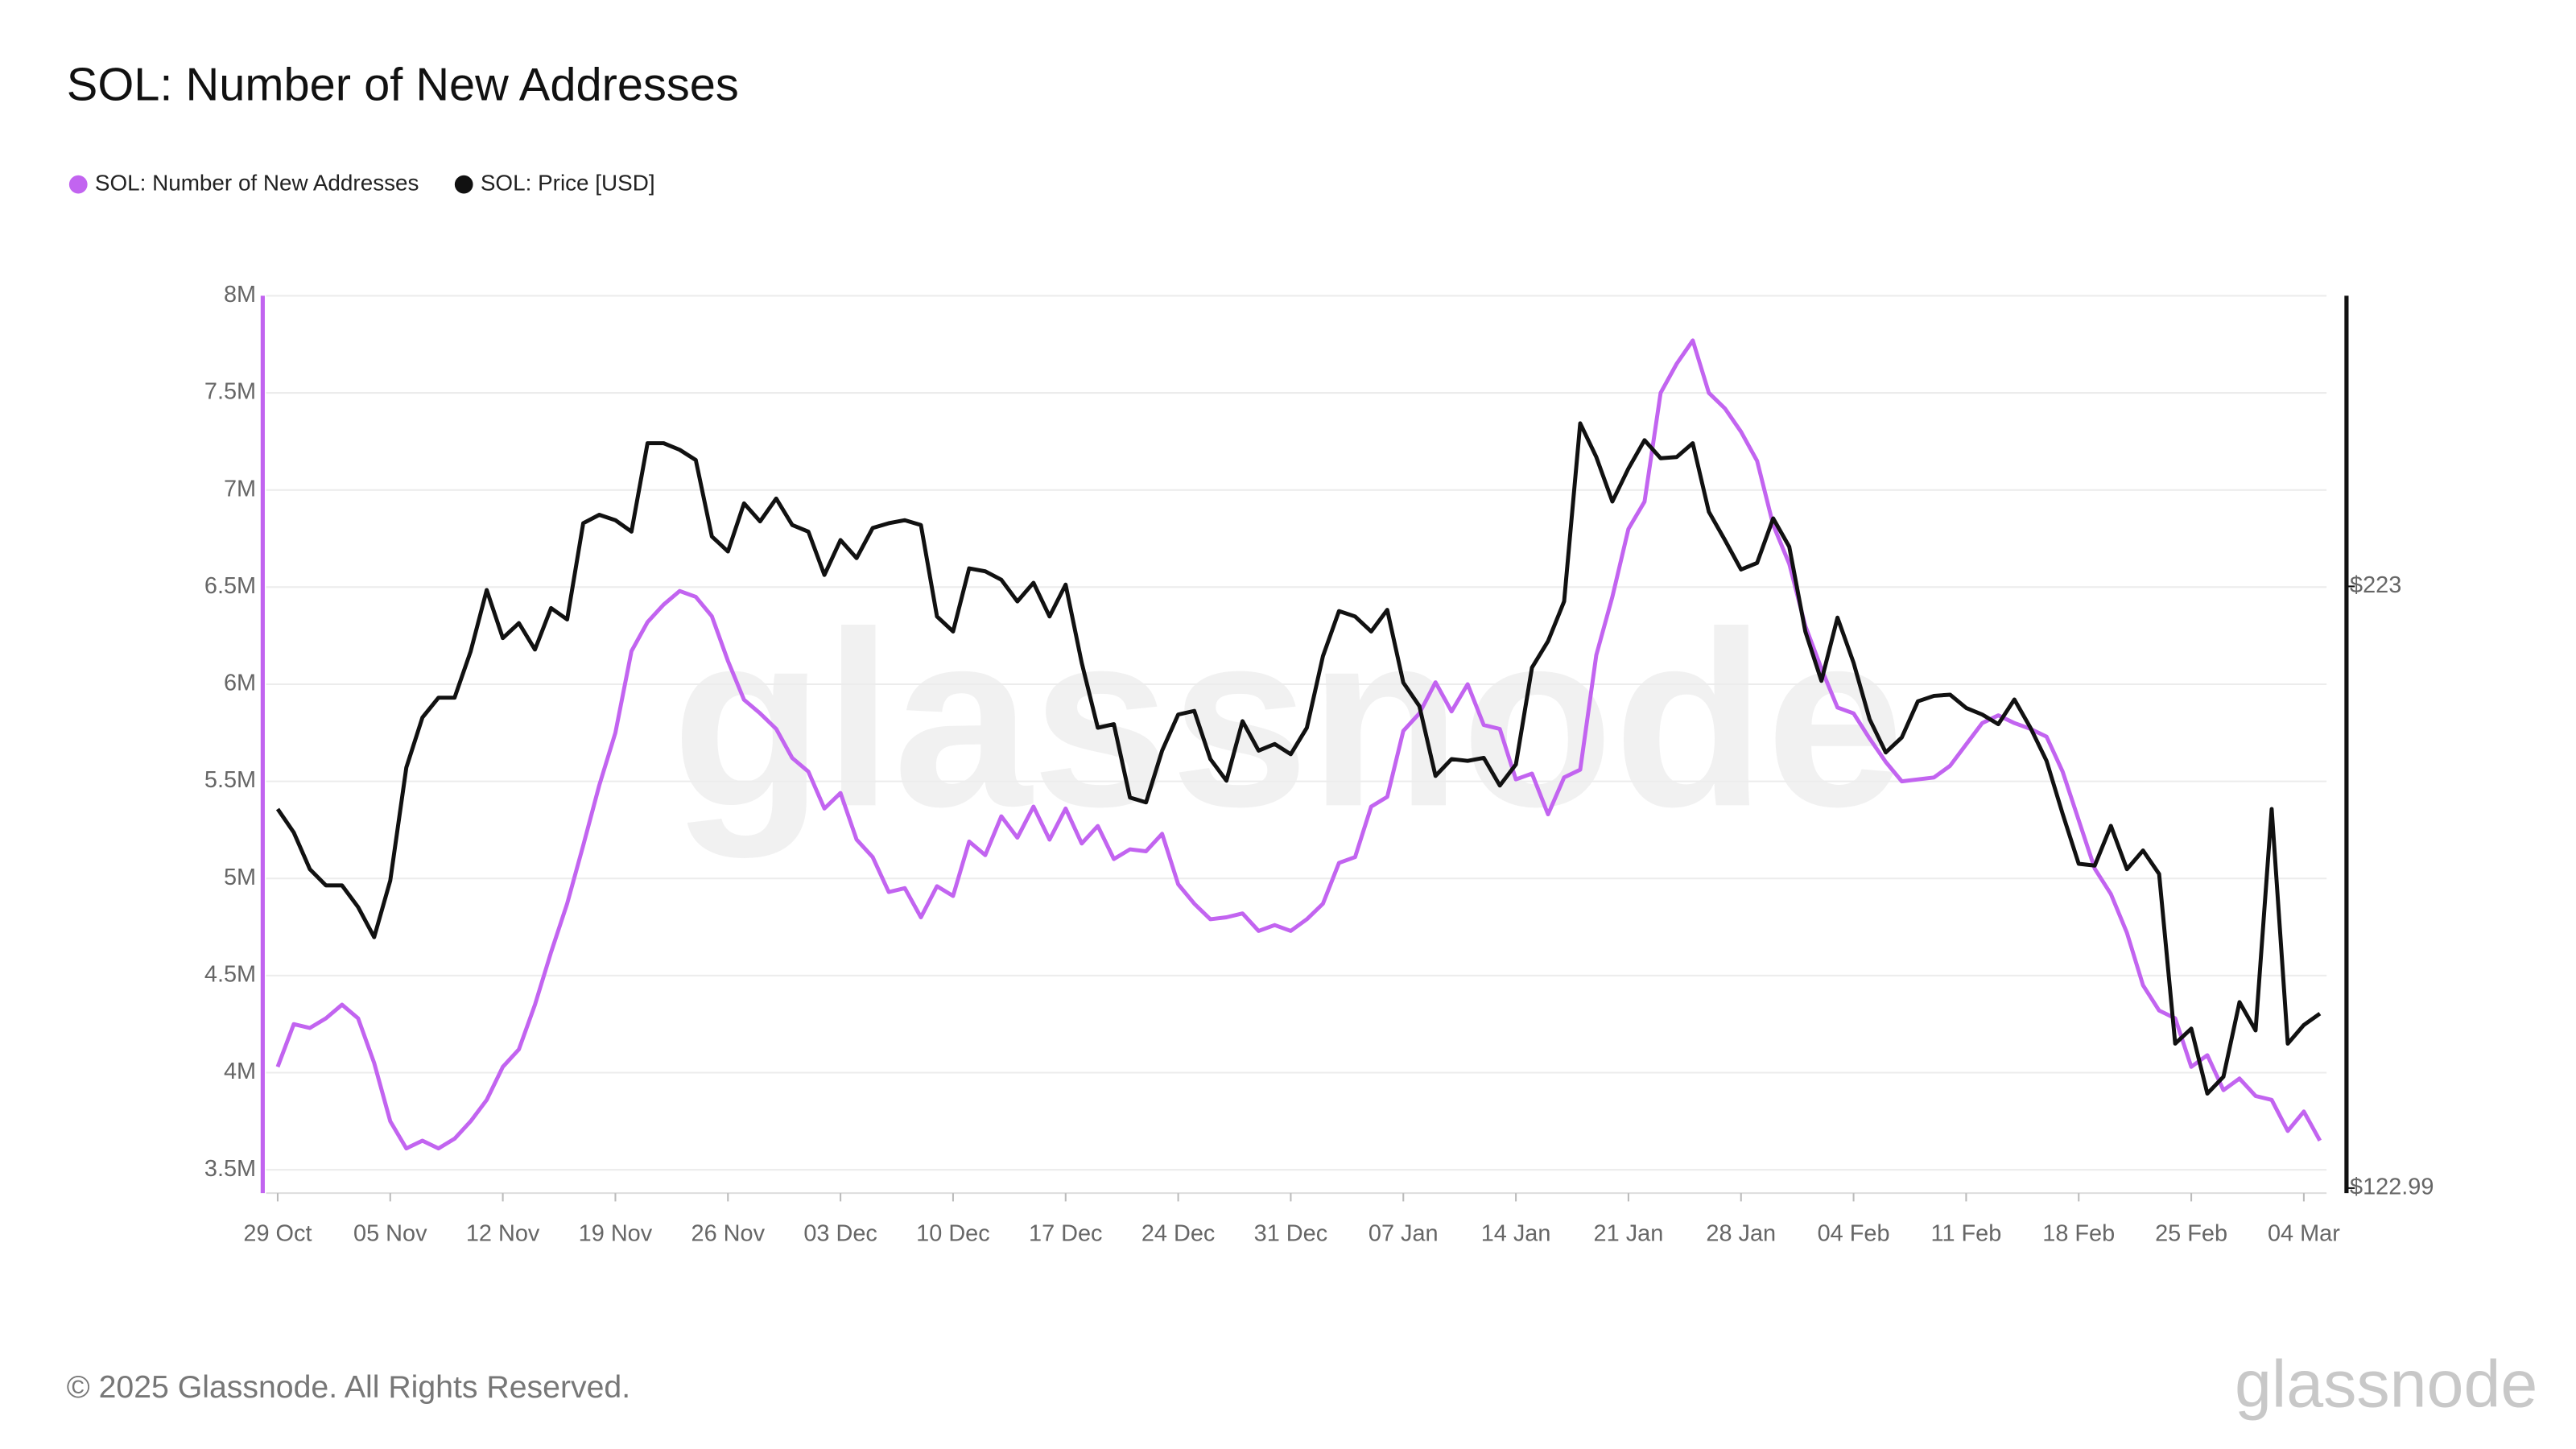 The image size is (2576, 1449). I want to click on x-tick-label: 04 Feb, so click(1854, 1233).